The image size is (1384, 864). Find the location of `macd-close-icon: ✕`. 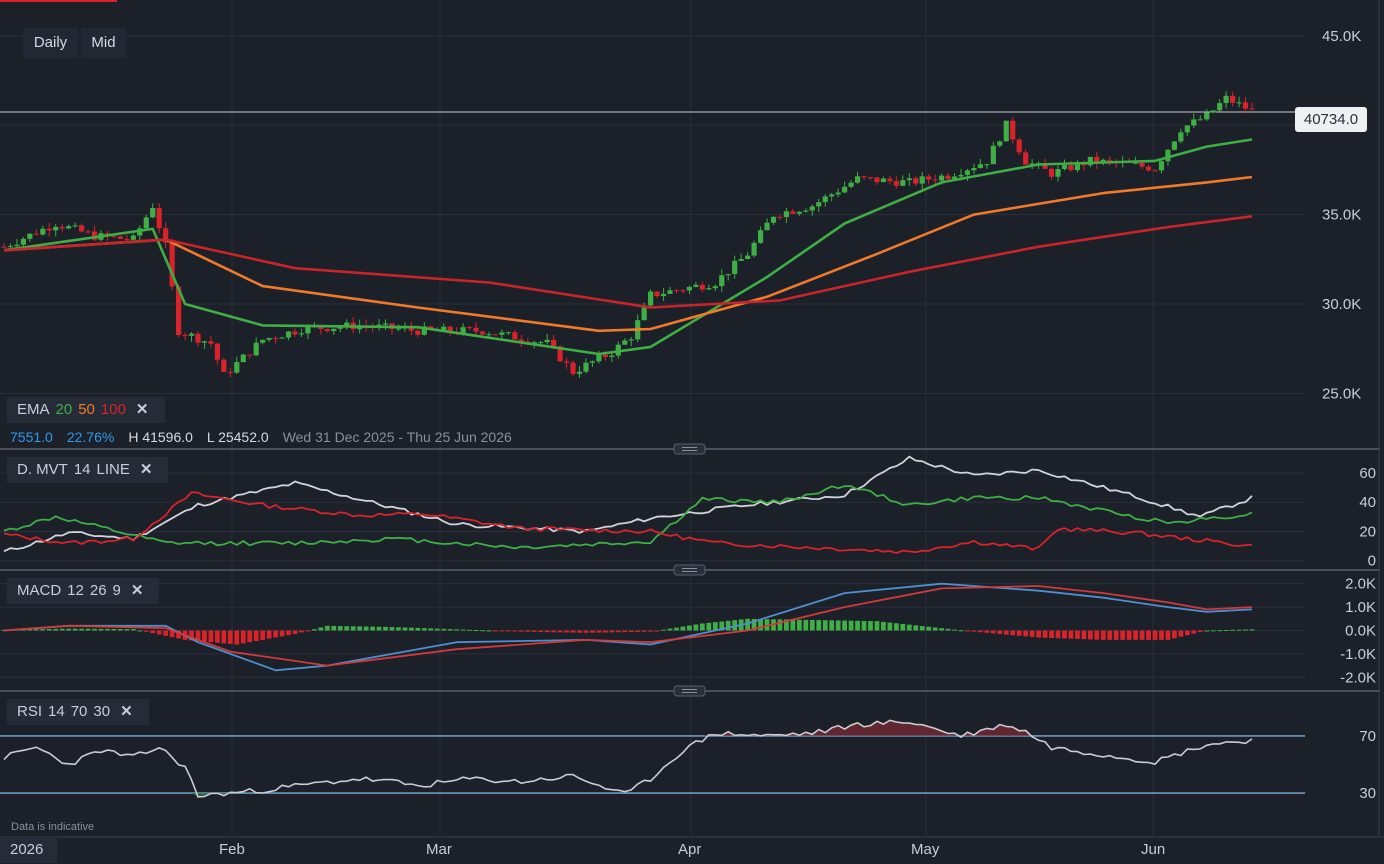

macd-close-icon: ✕ is located at coordinates (137, 590).